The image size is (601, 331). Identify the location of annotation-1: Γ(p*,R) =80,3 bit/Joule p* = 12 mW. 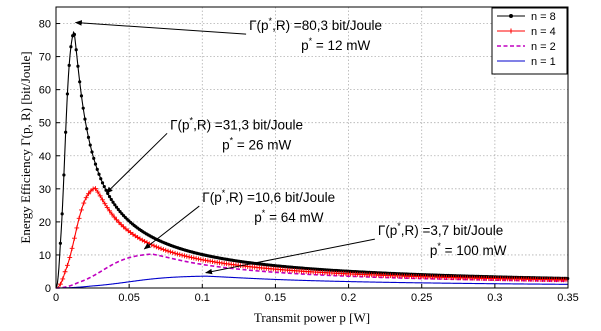
(228, 34).